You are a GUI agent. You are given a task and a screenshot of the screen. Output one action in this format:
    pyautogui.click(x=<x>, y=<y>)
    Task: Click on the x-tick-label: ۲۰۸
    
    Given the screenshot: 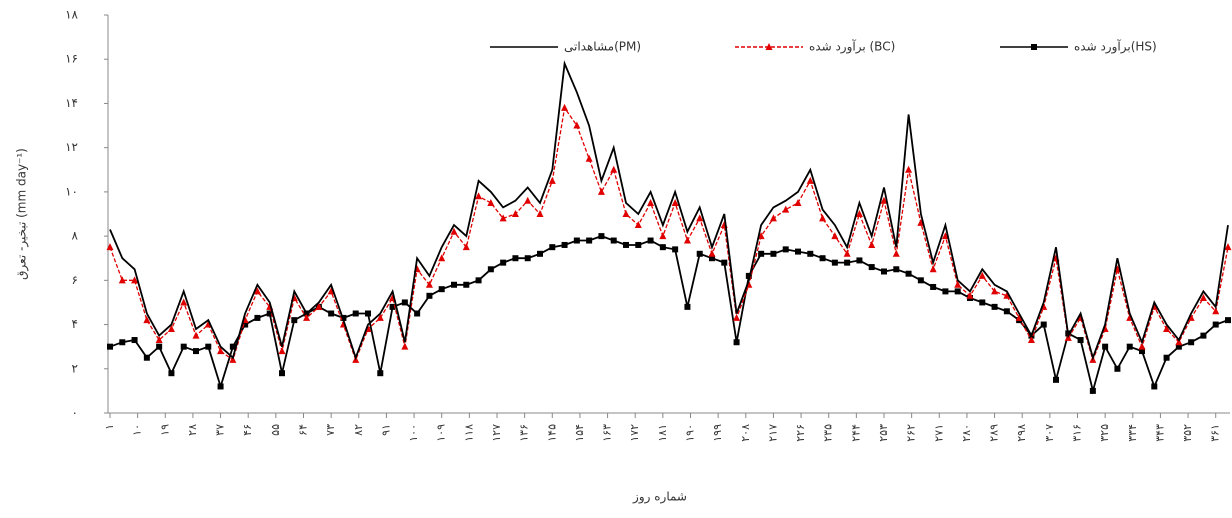 What is the action you would take?
    pyautogui.click(x=745, y=433)
    